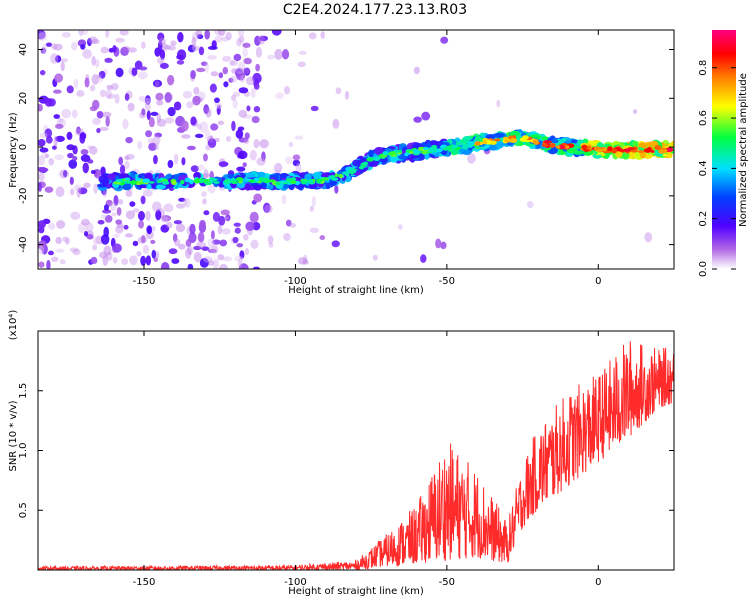  Describe the element at coordinates (144, 582) in the screenshot. I see `x-tick-label: -150` at that location.